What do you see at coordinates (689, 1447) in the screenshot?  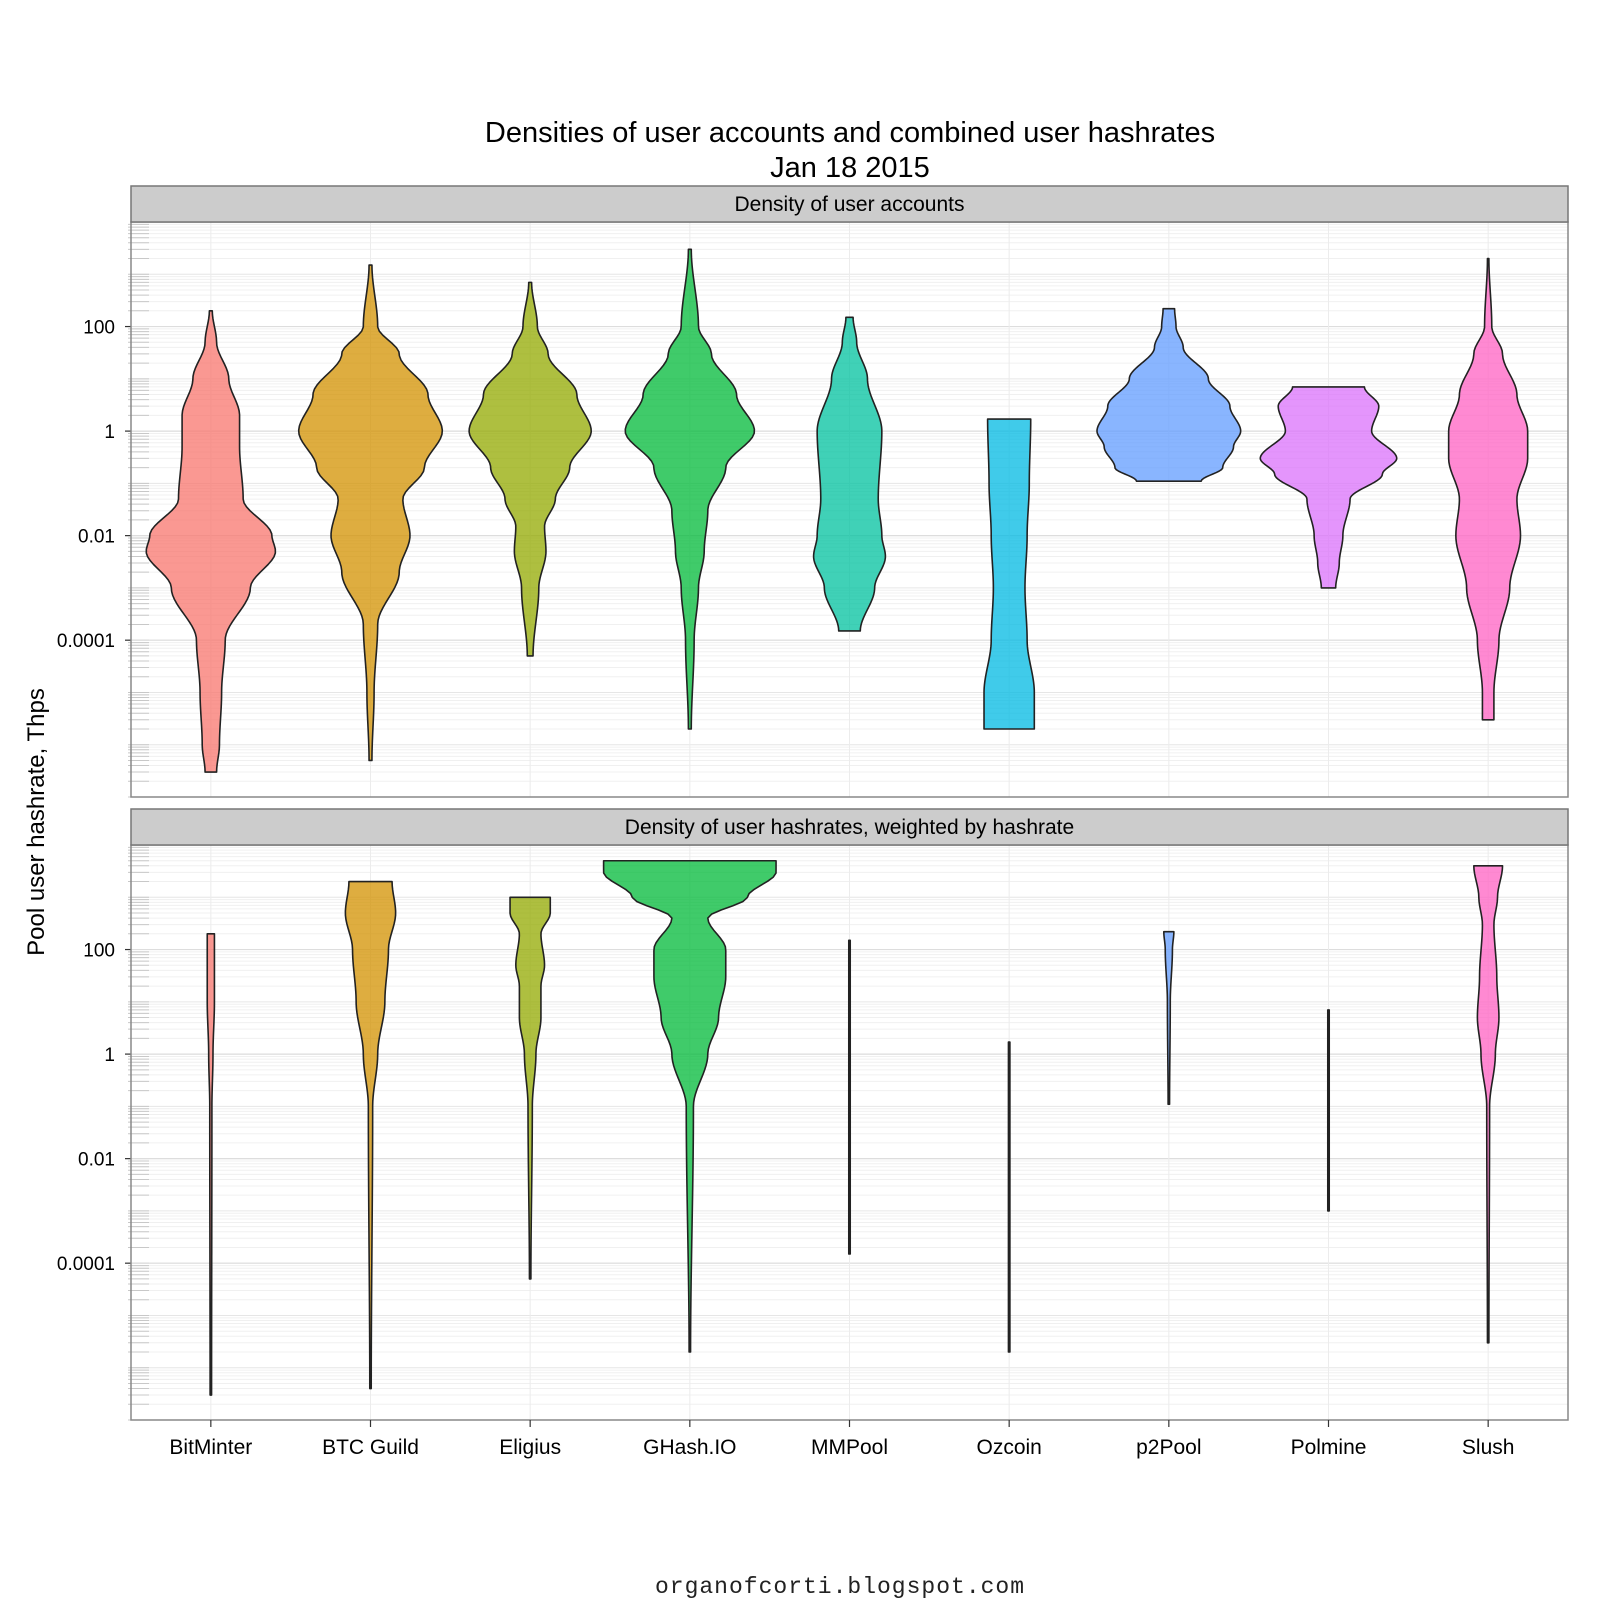 I see `x-tick-label: GHash.IO` at bounding box center [689, 1447].